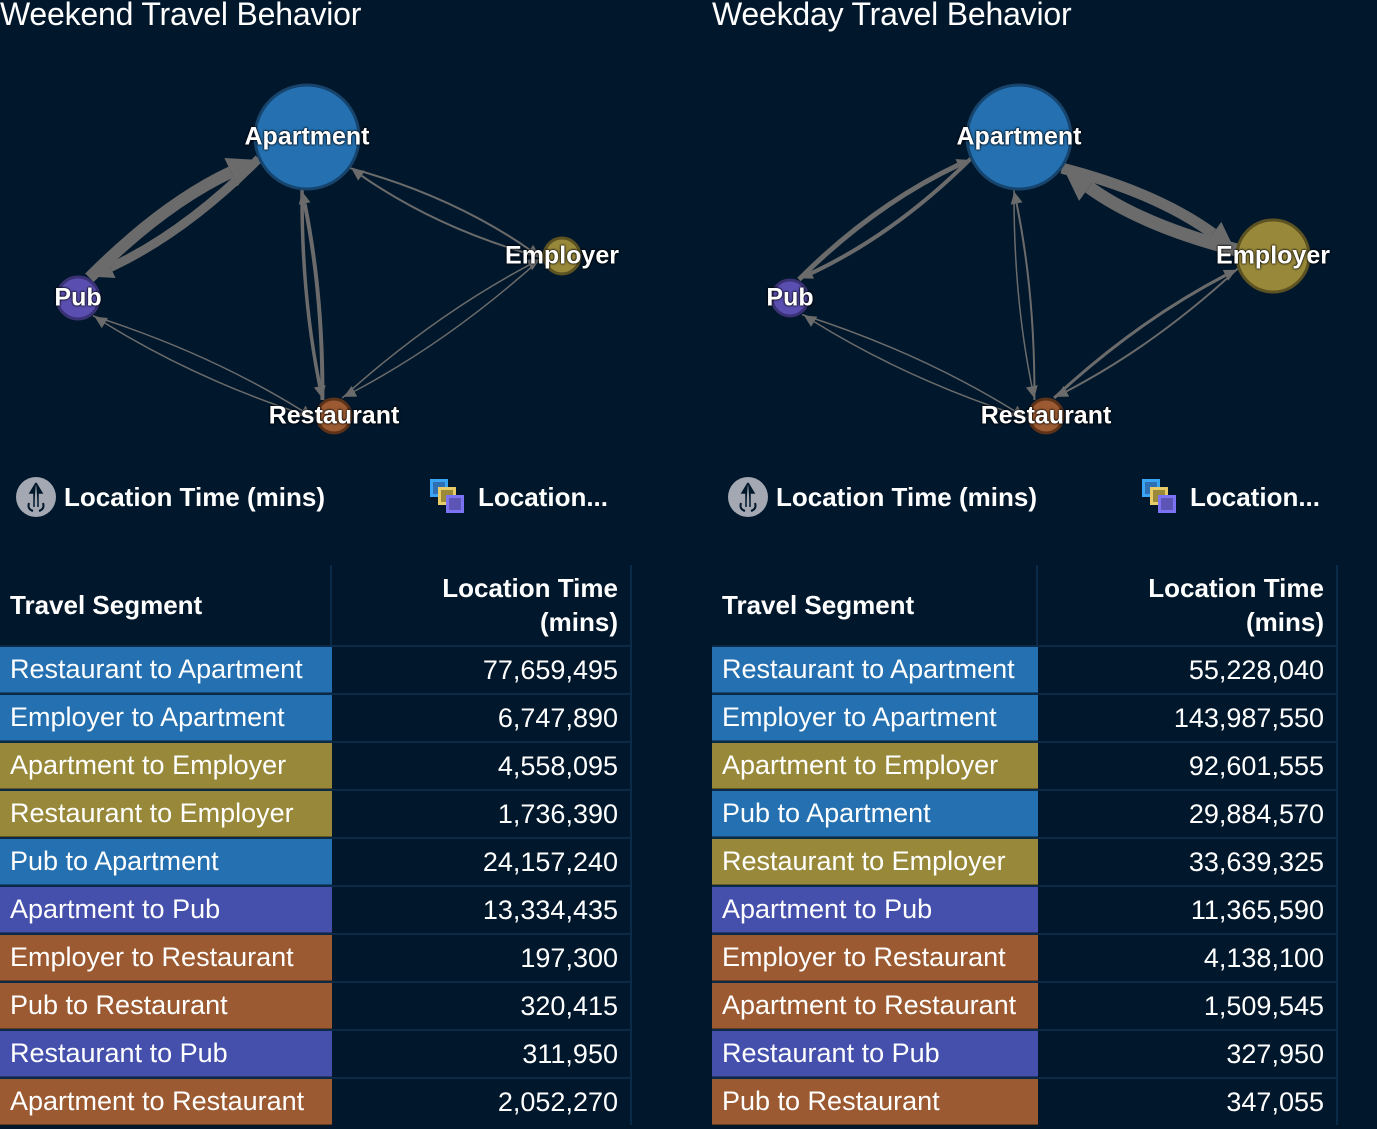  Describe the element at coordinates (906, 496) in the screenshot. I see `size-legend-label: Location Time (mins)` at that location.